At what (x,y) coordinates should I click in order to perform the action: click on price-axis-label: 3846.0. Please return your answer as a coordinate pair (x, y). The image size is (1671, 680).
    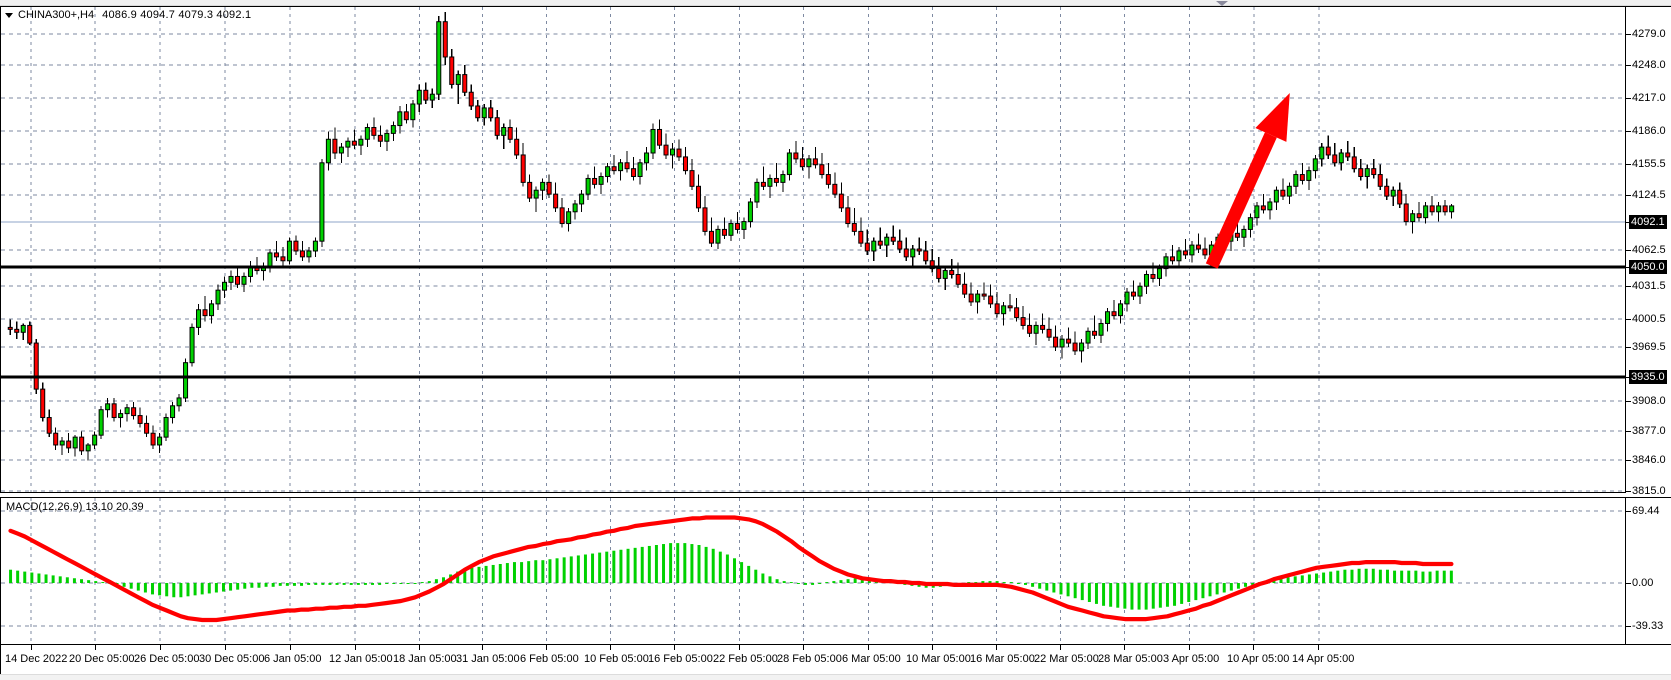
    Looking at the image, I should click on (1649, 460).